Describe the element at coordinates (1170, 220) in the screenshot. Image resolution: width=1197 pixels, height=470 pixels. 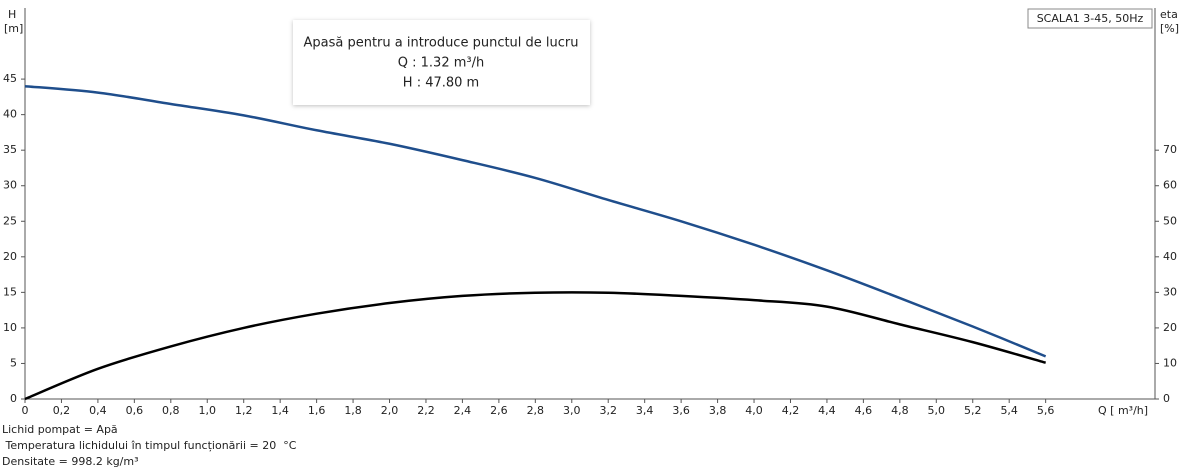
I see `y2-tick-label: 50` at that location.